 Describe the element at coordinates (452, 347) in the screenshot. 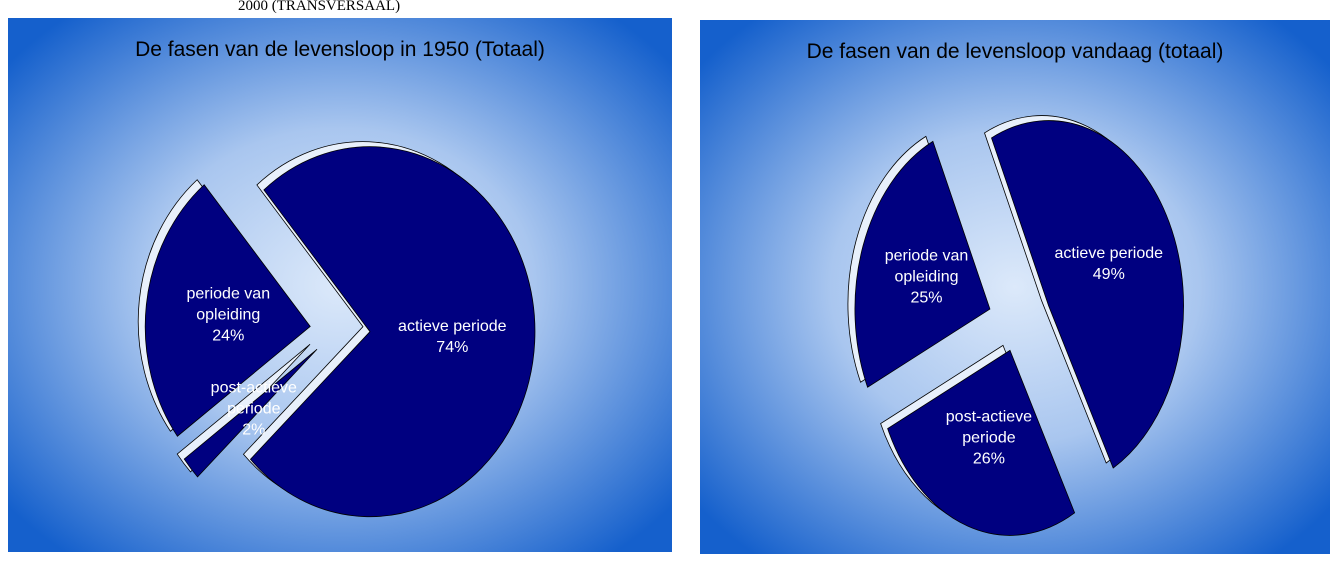

I see `slice-value: 74%` at that location.